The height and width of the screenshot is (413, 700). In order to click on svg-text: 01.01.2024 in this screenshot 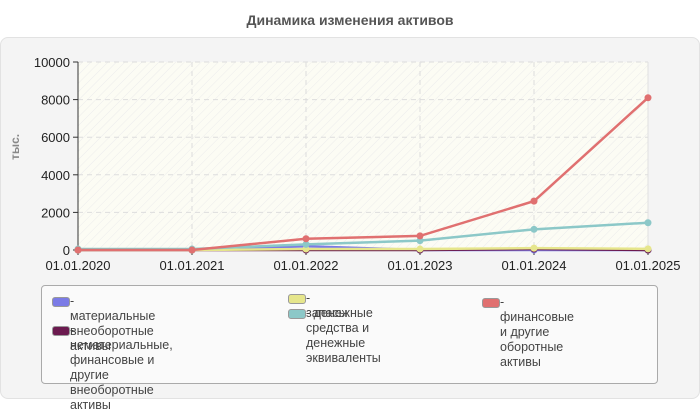, I will do `click(533, 265)`.